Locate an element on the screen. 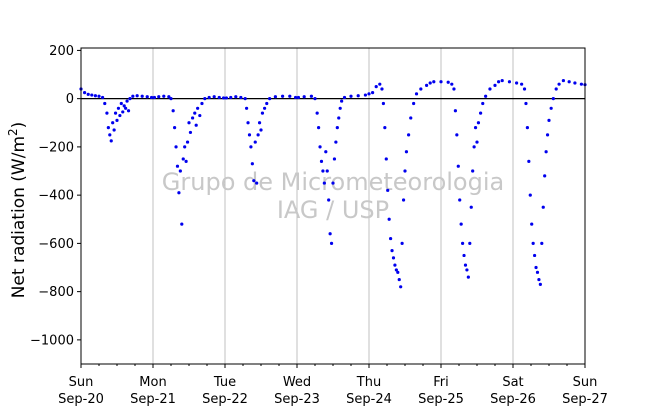 Image resolution: width=650 pixels, height=409 pixels. x-tick-weekday-2: Tue is located at coordinates (224, 382).